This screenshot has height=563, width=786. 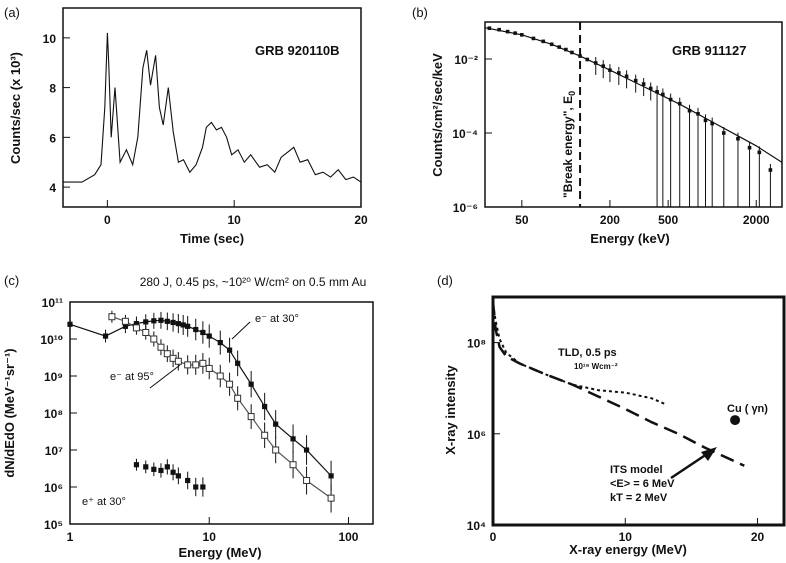 What do you see at coordinates (12, 12) in the screenshot?
I see `panel-a-label: (a)` at bounding box center [12, 12].